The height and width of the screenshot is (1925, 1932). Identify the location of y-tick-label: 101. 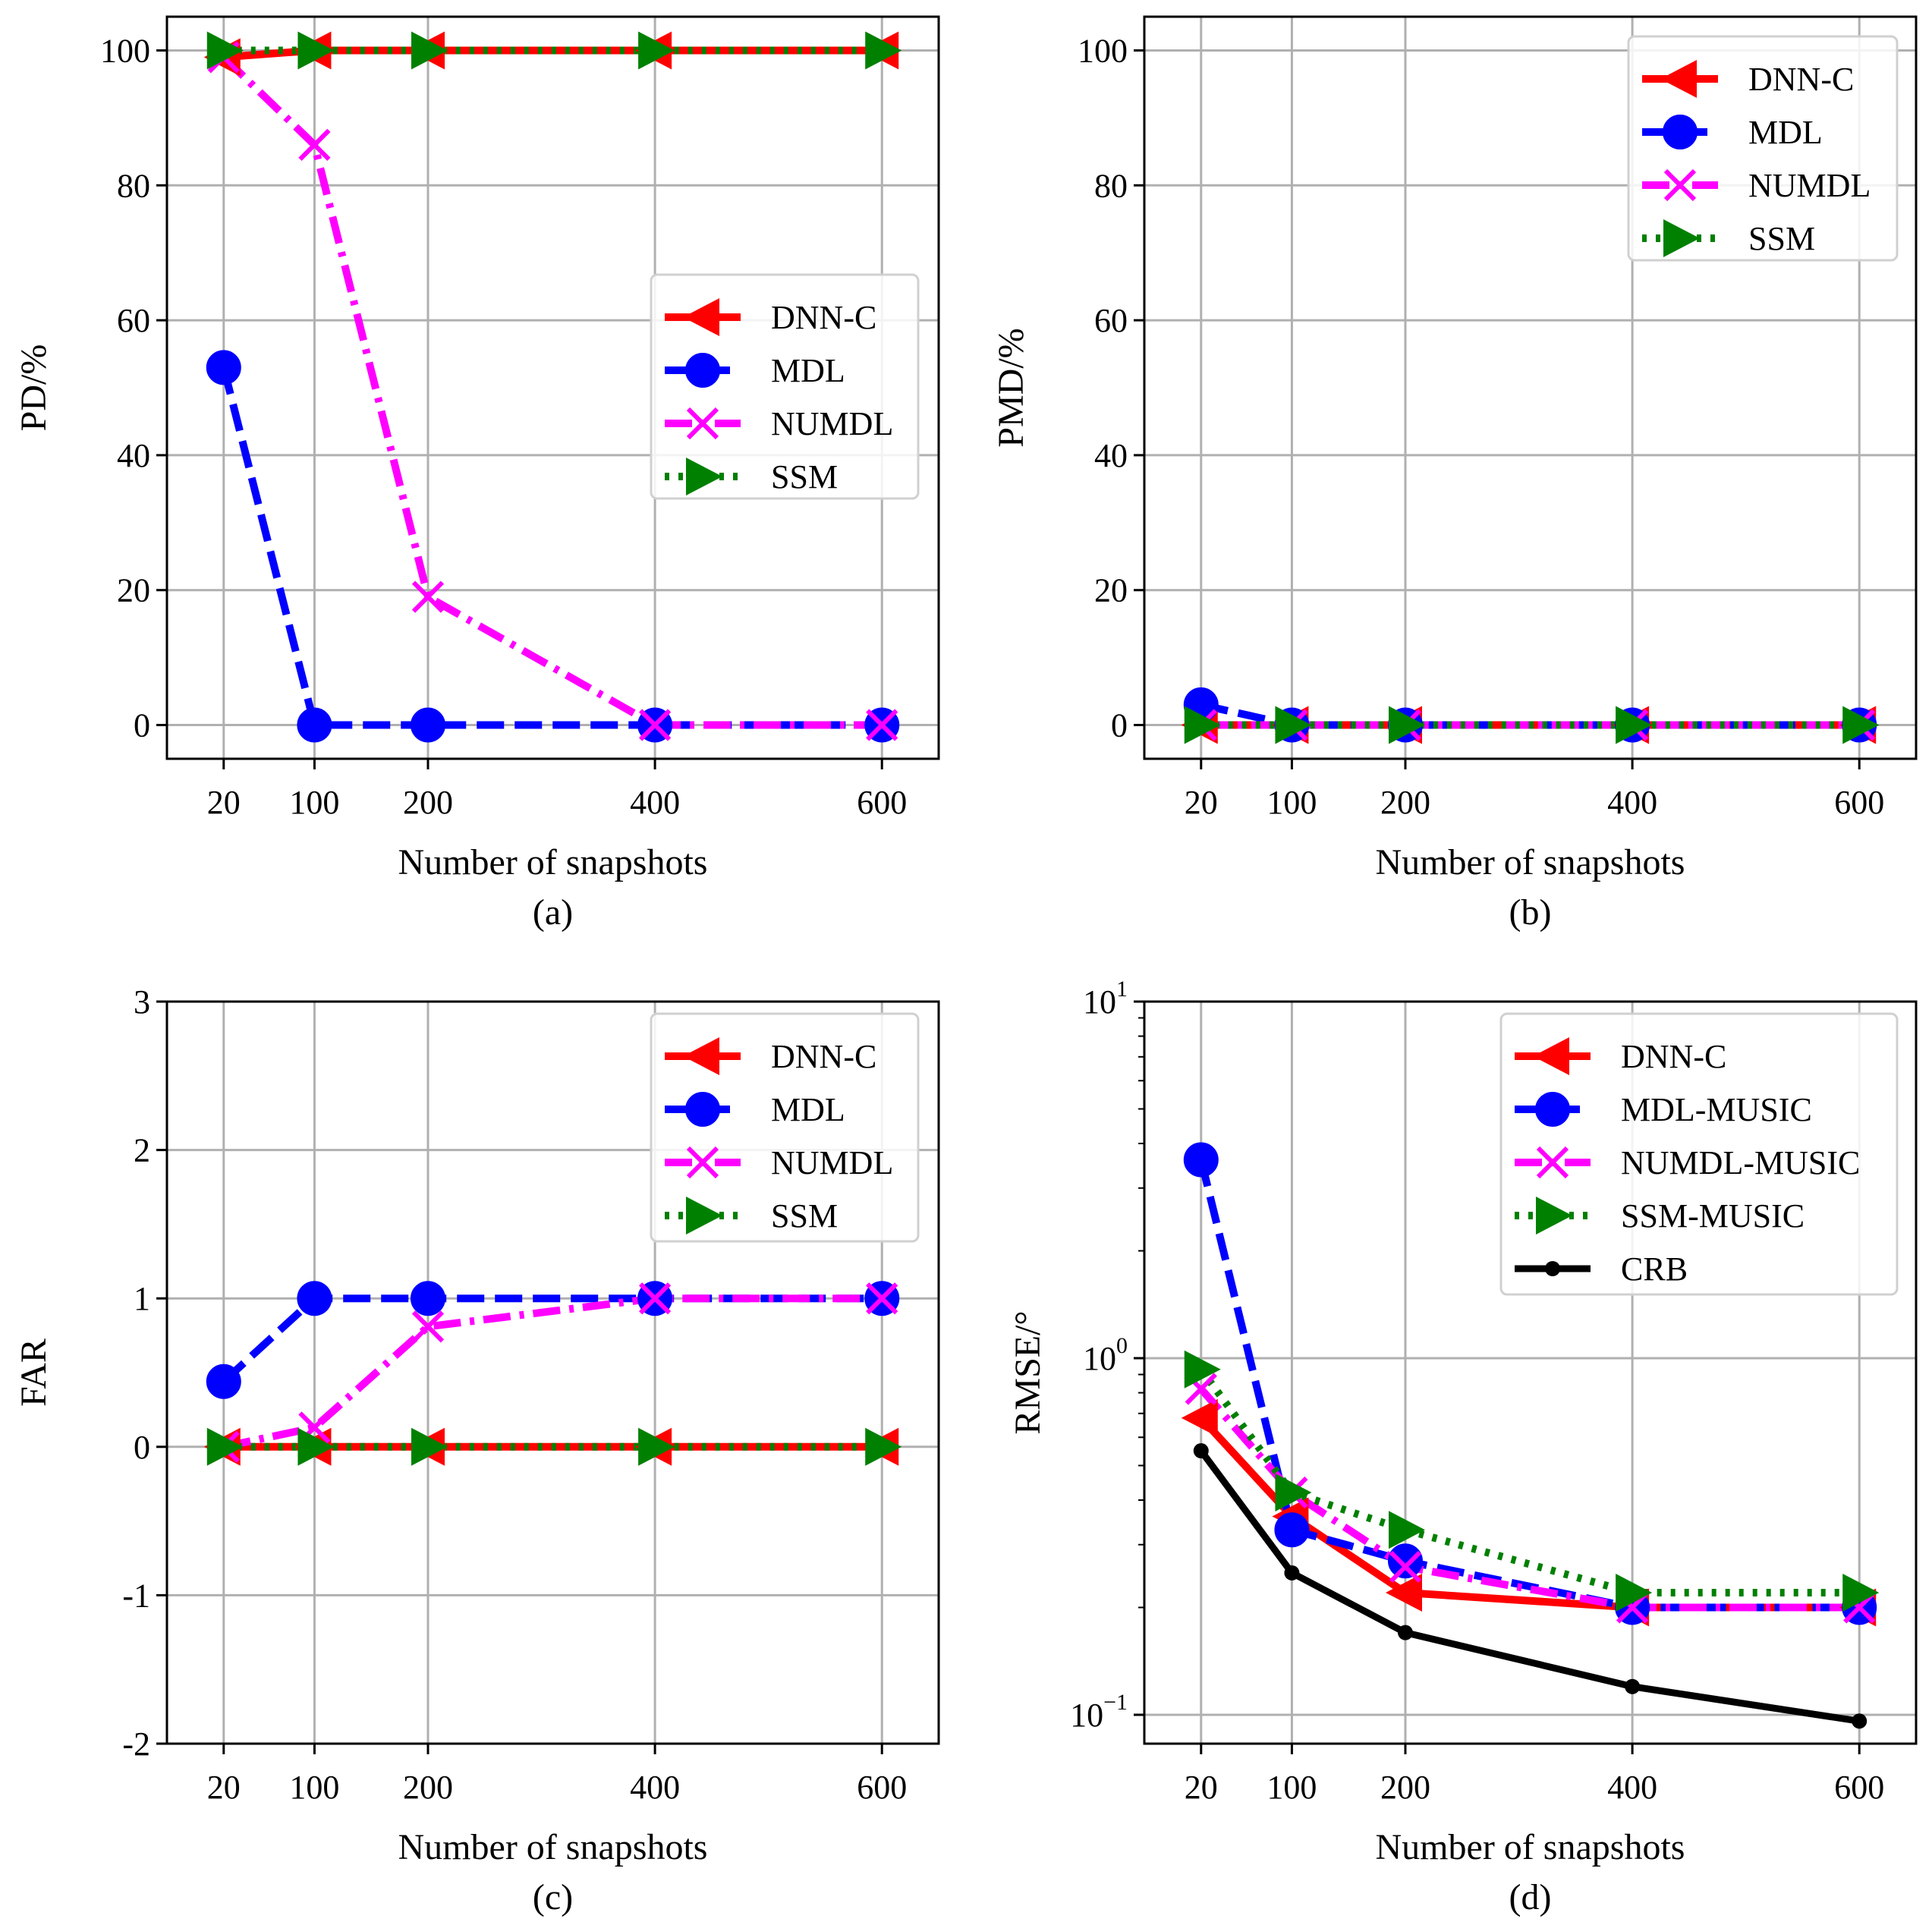
(1105, 999).